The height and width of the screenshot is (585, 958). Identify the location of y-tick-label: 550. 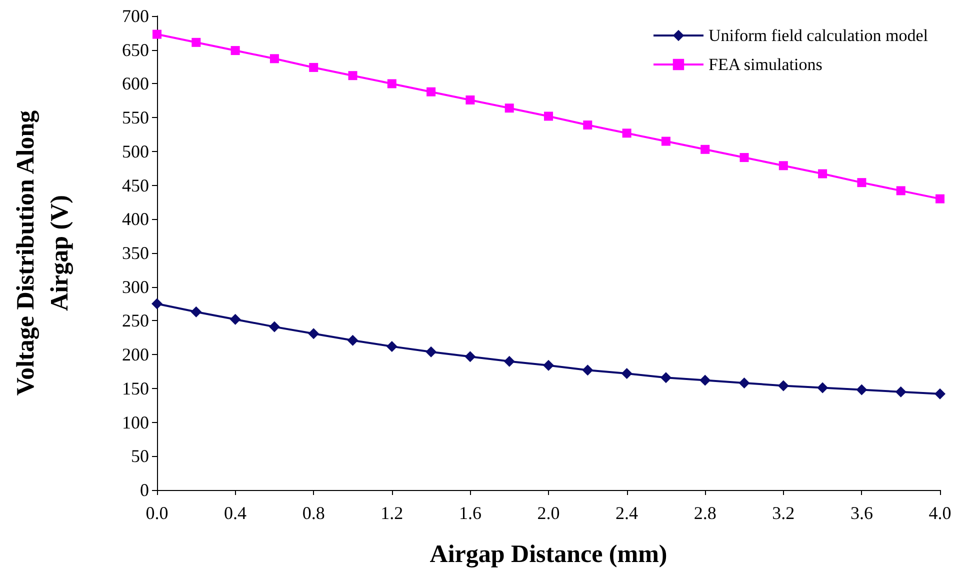
(135, 118).